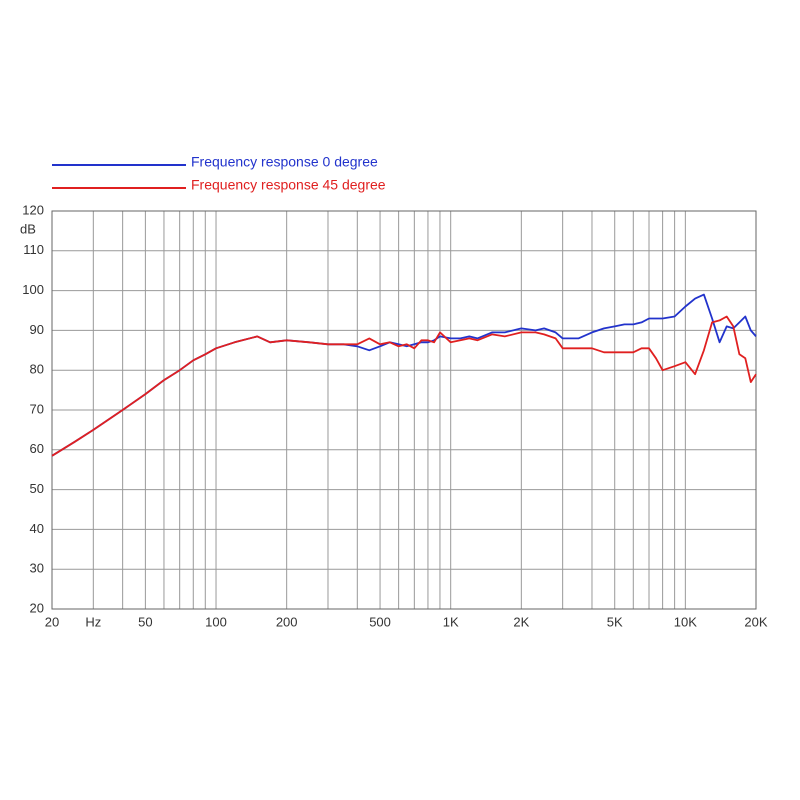  I want to click on x-tick-label: 10K, so click(685, 621).